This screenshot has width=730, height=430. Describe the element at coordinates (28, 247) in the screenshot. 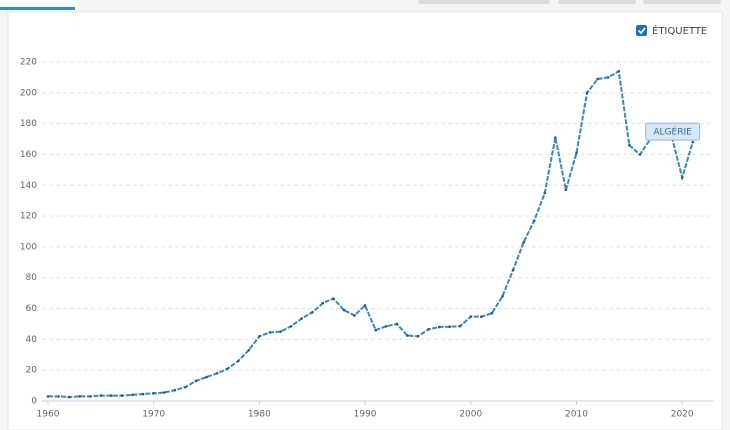

I see `y-tick-label: 100` at that location.